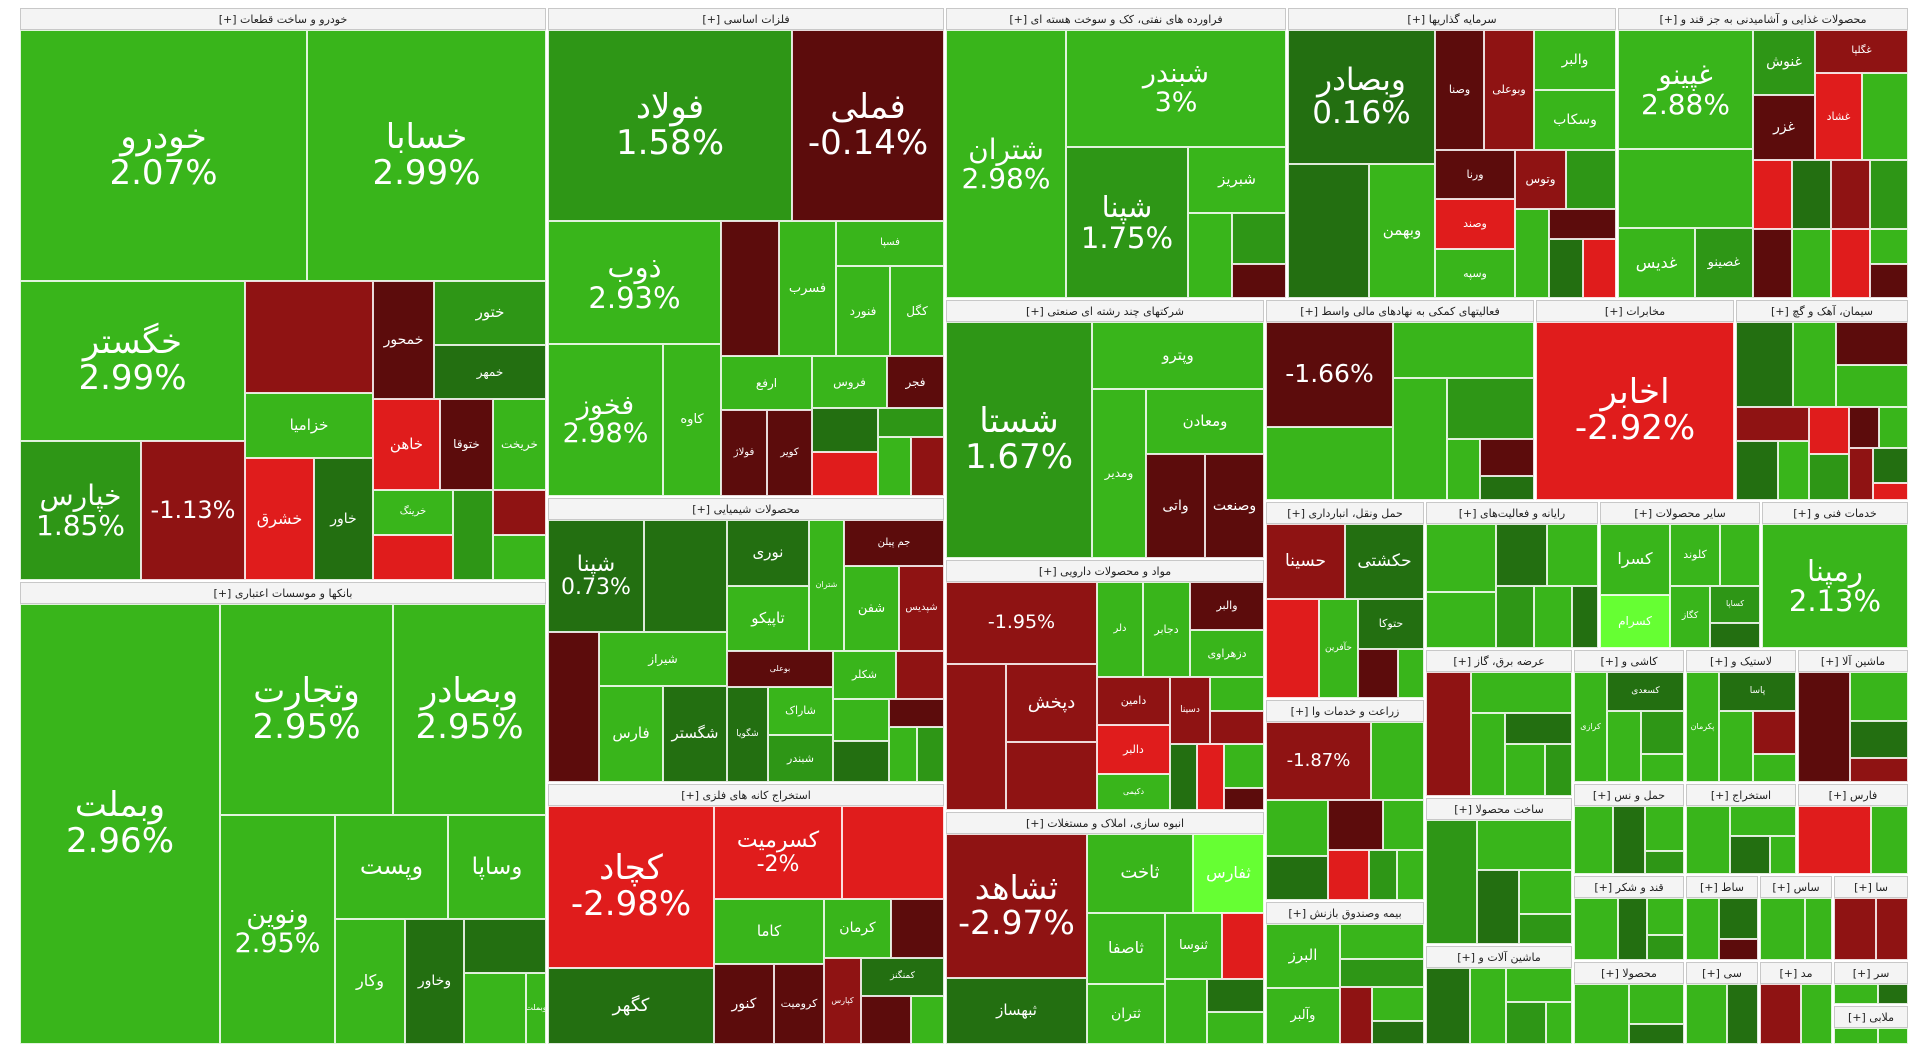 The height and width of the screenshot is (1061, 1920). What do you see at coordinates (391, 867) in the screenshot?
I see `treemap-tile: وپست` at bounding box center [391, 867].